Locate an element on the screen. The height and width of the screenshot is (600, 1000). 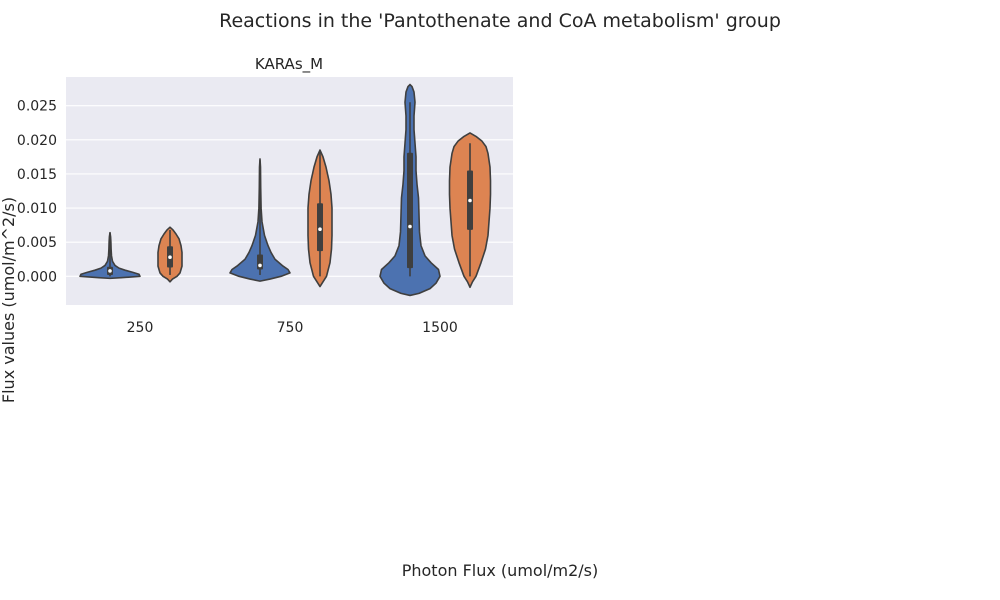
y-axis-label: Flux values (umol/m^2/s) is located at coordinates (9, 300).